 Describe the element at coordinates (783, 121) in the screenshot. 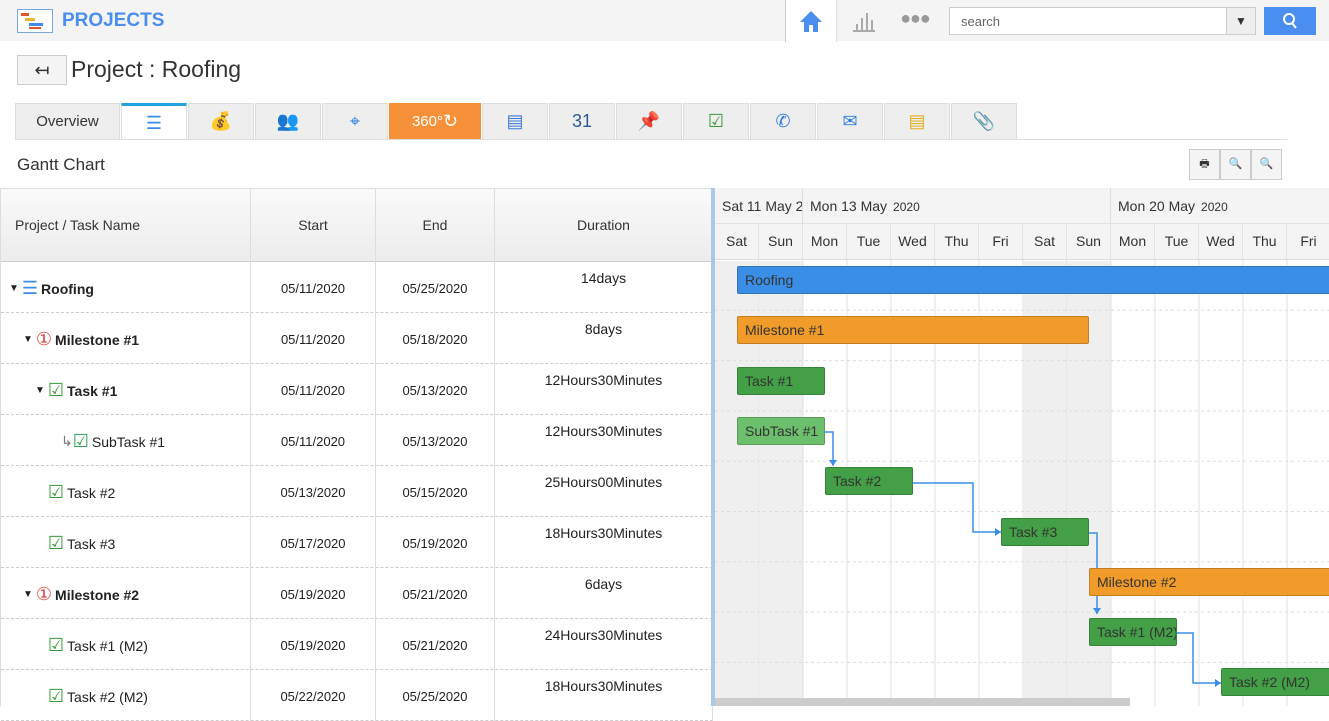

I see `tab-phone: ✆` at that location.